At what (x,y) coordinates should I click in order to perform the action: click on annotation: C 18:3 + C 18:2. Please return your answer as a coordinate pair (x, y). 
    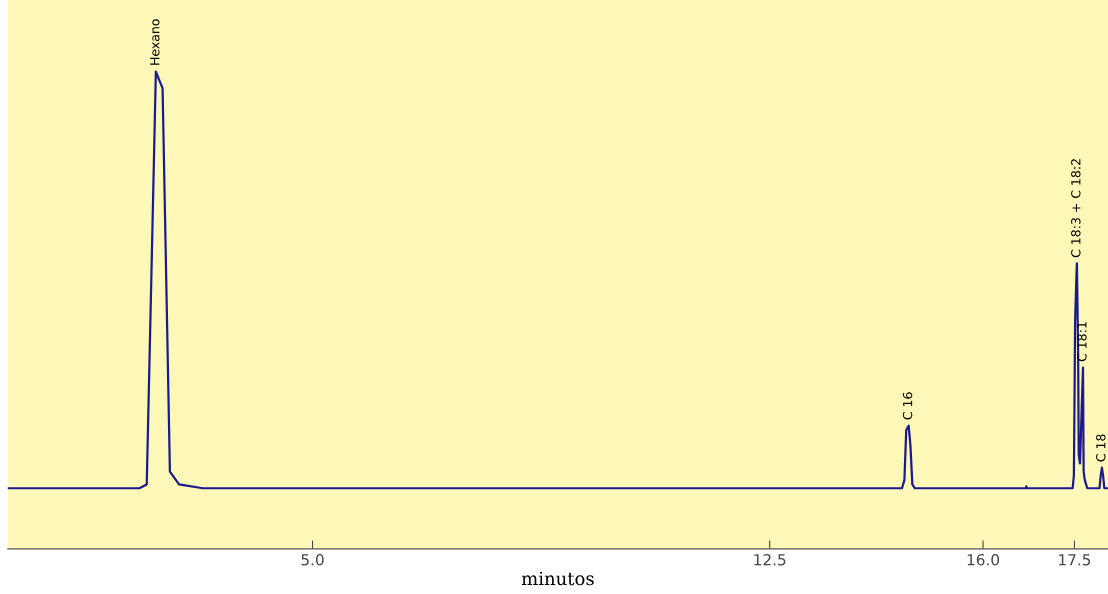
    Looking at the image, I should click on (1076, 208).